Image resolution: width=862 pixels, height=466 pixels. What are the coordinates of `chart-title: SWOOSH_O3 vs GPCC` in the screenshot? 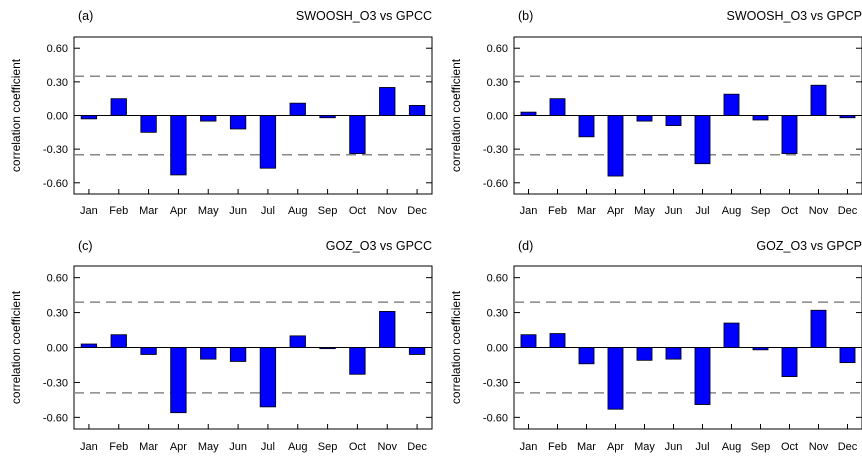 It's located at (364, 16).